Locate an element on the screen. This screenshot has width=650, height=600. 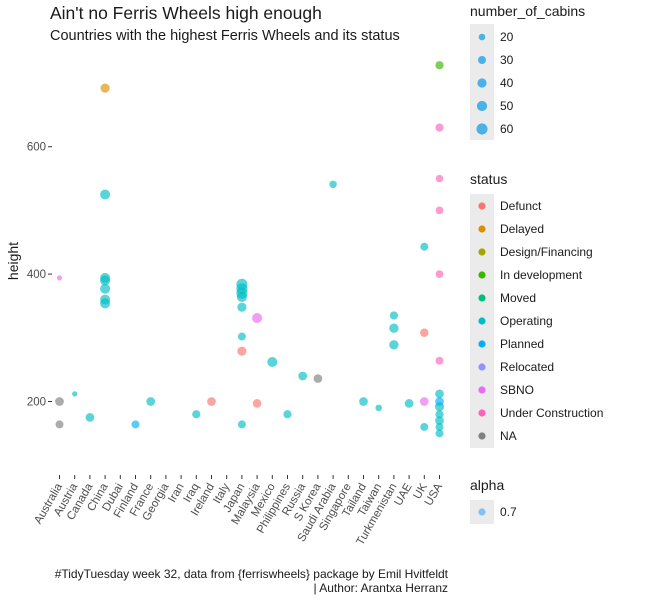
legend-size-title: number_of_cabins is located at coordinates (527, 11).